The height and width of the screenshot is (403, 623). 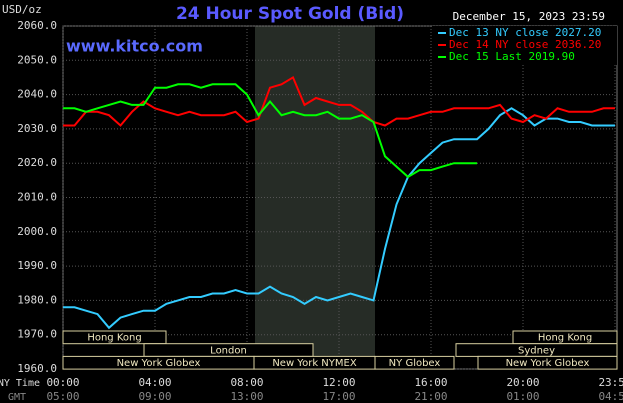 What do you see at coordinates (134, 46) in the screenshot?
I see `watermark: www.kitco.com` at bounding box center [134, 46].